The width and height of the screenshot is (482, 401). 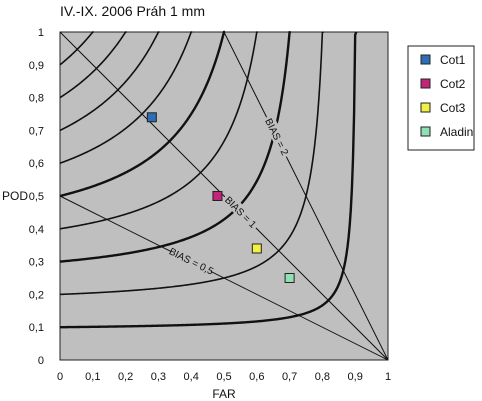 I want to click on y-tick-labels: 0 0,1 0,2 0,3 0,4 0,5 0,6 0,7 0,8 0,9 1, so click(x=36, y=197).